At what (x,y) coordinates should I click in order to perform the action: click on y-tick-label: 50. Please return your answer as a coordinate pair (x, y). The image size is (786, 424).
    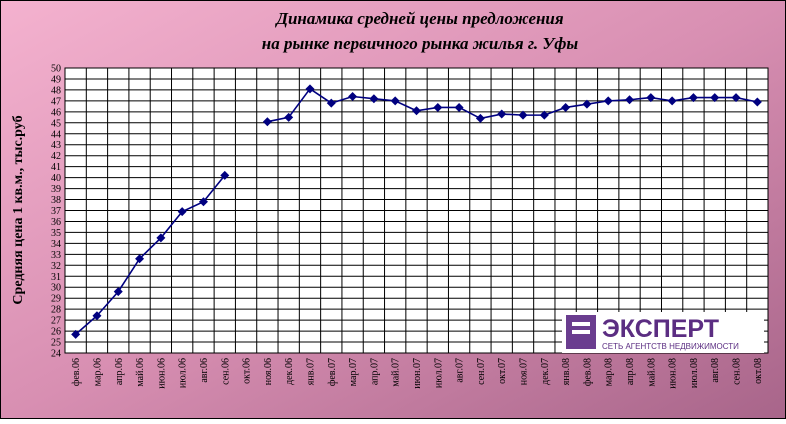
    Looking at the image, I should click on (56, 69).